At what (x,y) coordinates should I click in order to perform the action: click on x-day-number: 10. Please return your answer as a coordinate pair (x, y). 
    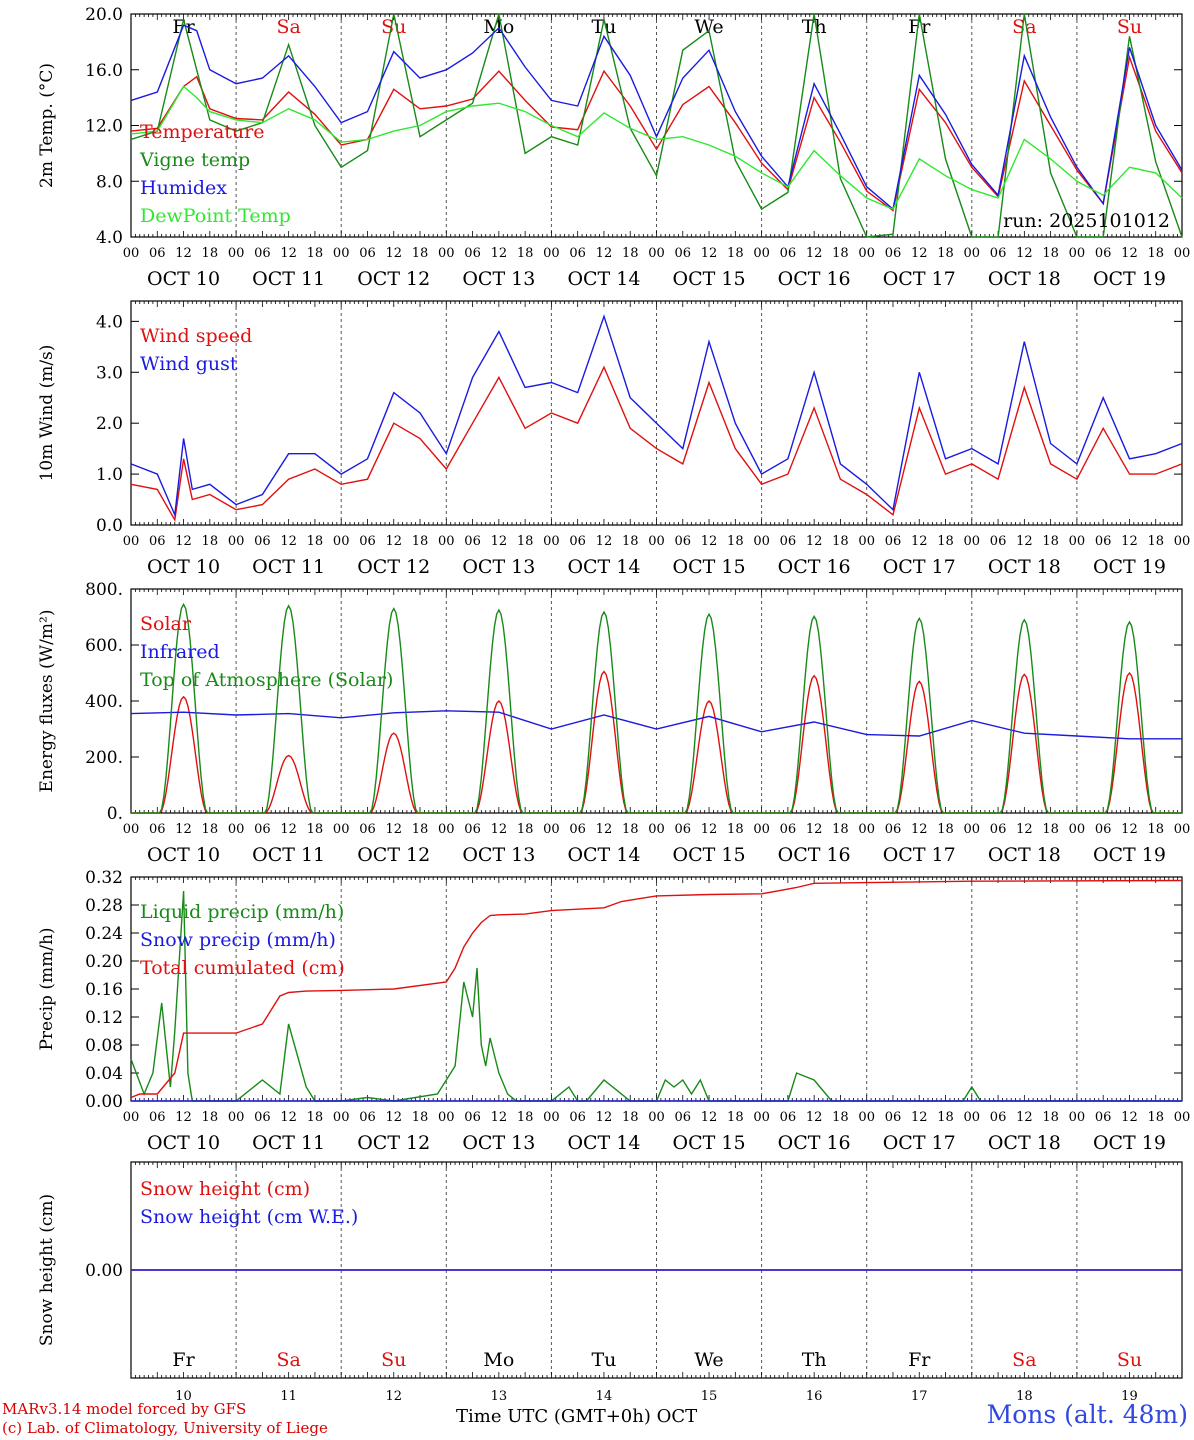
    Looking at the image, I should click on (183, 1396).